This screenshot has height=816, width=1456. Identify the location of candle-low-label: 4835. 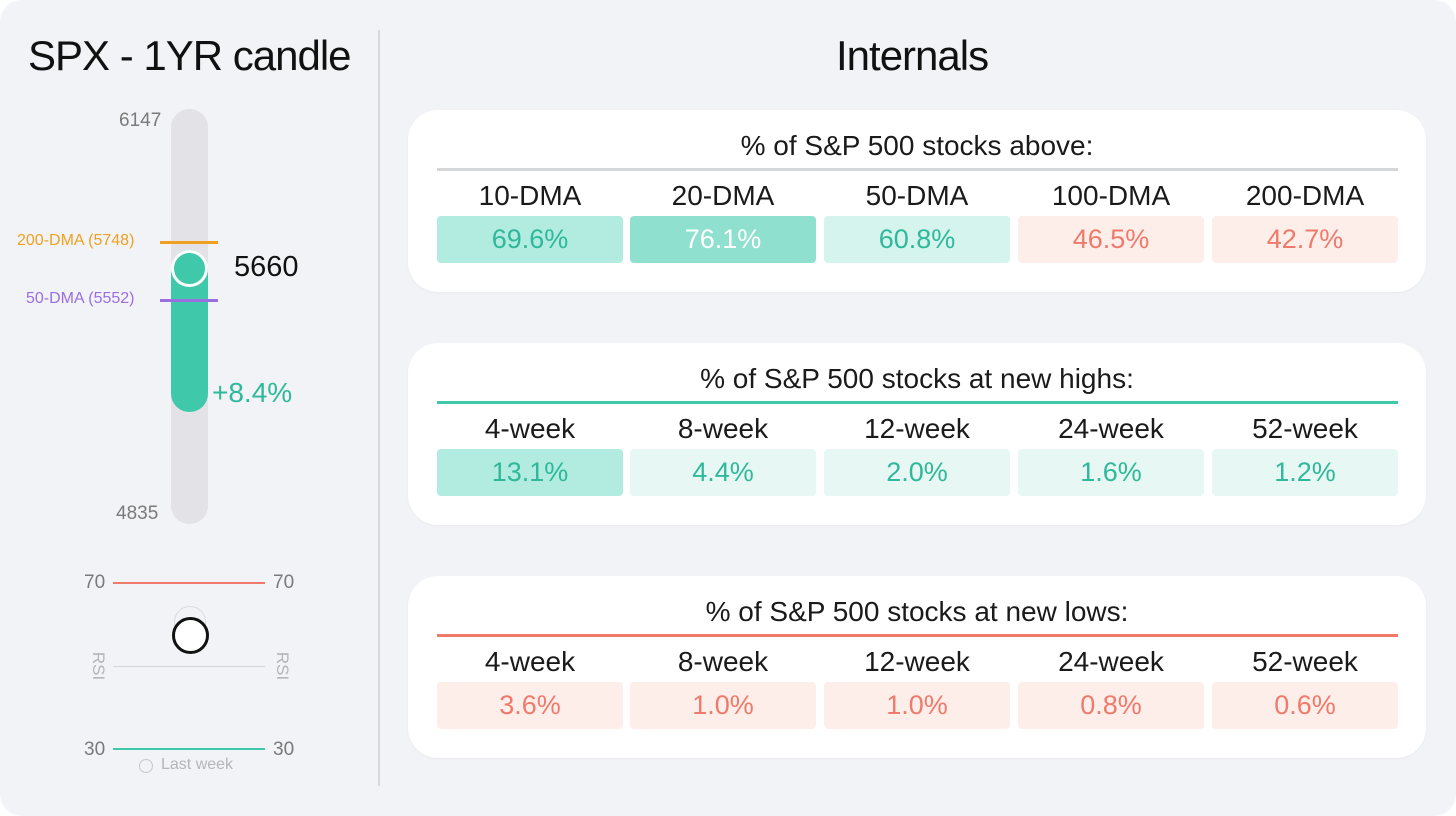
(137, 513).